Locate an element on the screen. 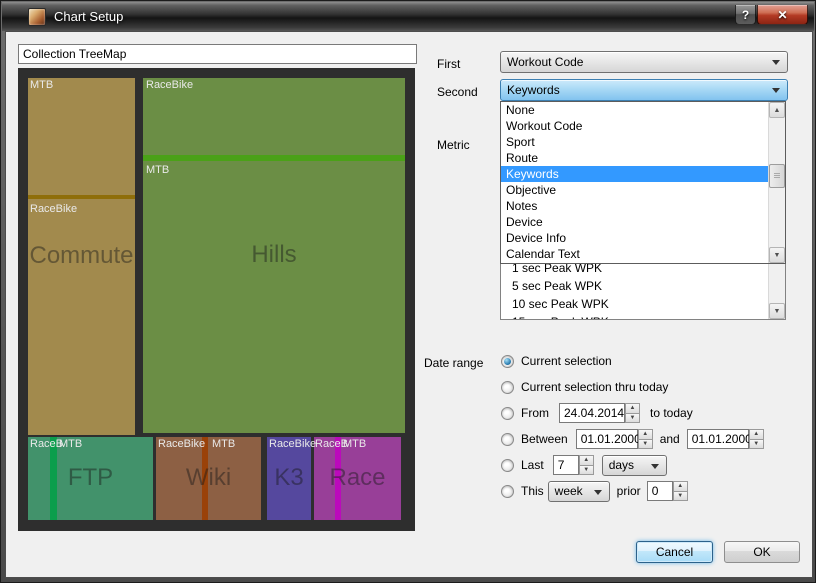 This screenshot has width=816, height=583. treemap-label: Race is located at coordinates (357, 477).